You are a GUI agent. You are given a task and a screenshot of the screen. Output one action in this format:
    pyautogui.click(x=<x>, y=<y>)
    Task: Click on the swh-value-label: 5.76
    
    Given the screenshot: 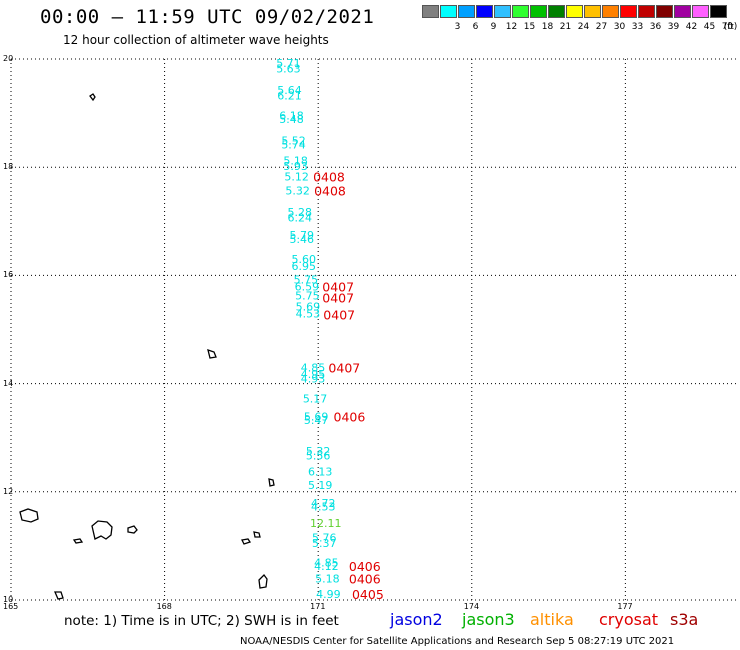 What is the action you would take?
    pyautogui.click(x=324, y=538)
    